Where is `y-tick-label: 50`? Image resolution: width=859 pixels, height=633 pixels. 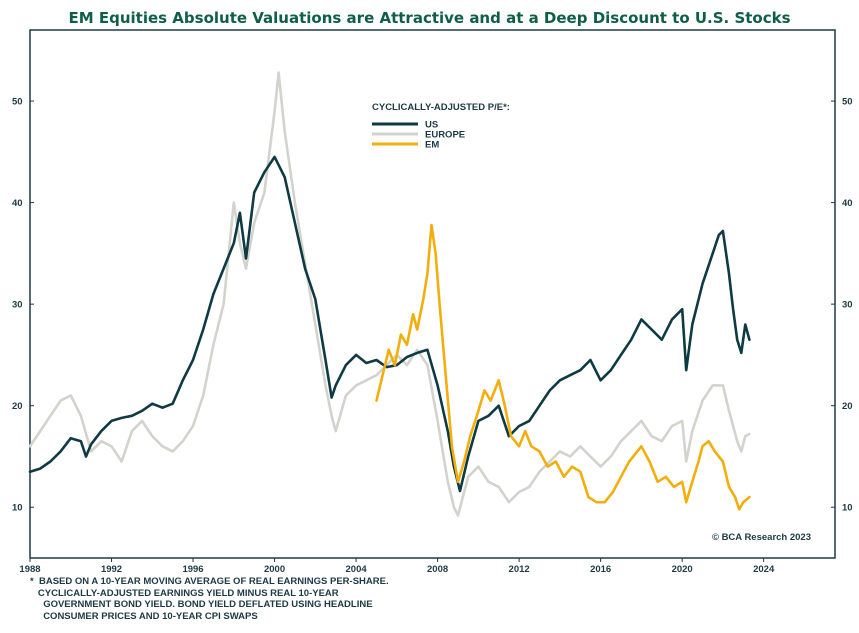
y-tick-label: 50 is located at coordinates (17, 102).